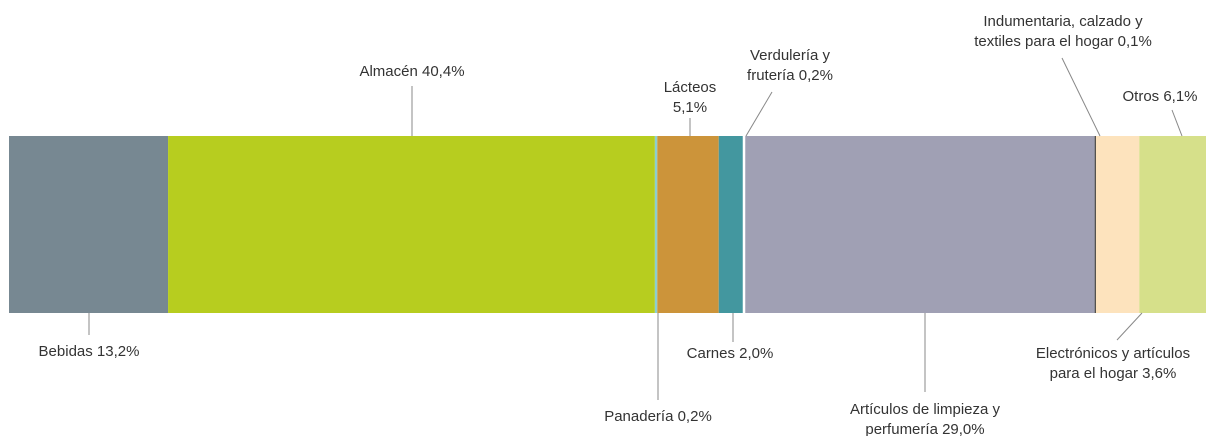  What do you see at coordinates (1063, 41) in the screenshot?
I see `segment-label: textiles para el hogar 0,1%` at bounding box center [1063, 41].